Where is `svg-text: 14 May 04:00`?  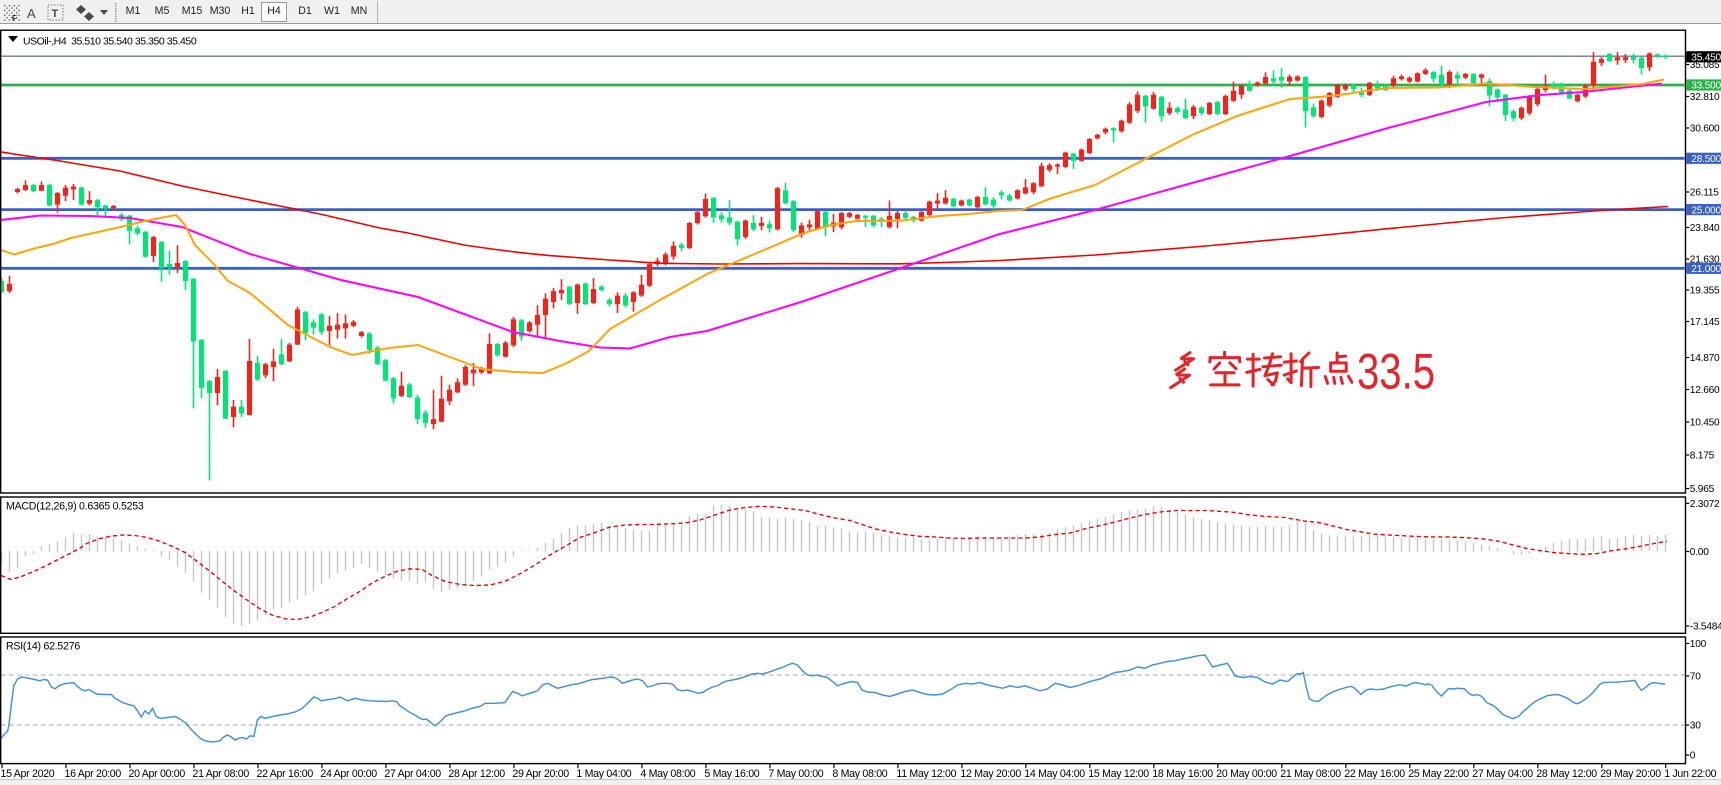
svg-text: 14 May 04:00 is located at coordinates (1054, 774).